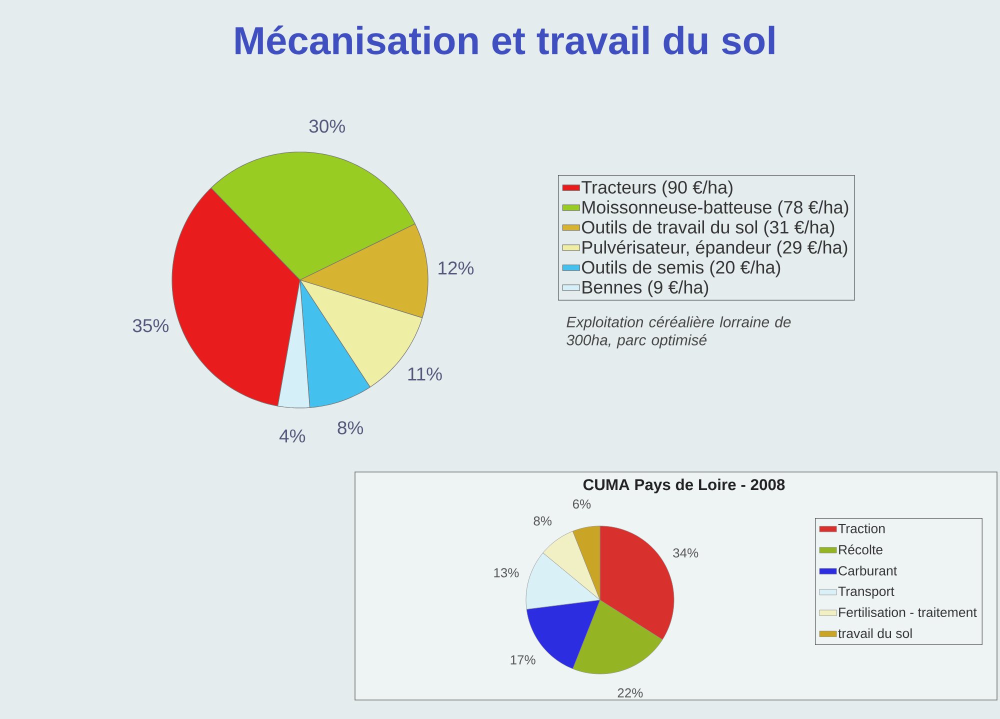  I want to click on data-label: 35%, so click(150, 325).